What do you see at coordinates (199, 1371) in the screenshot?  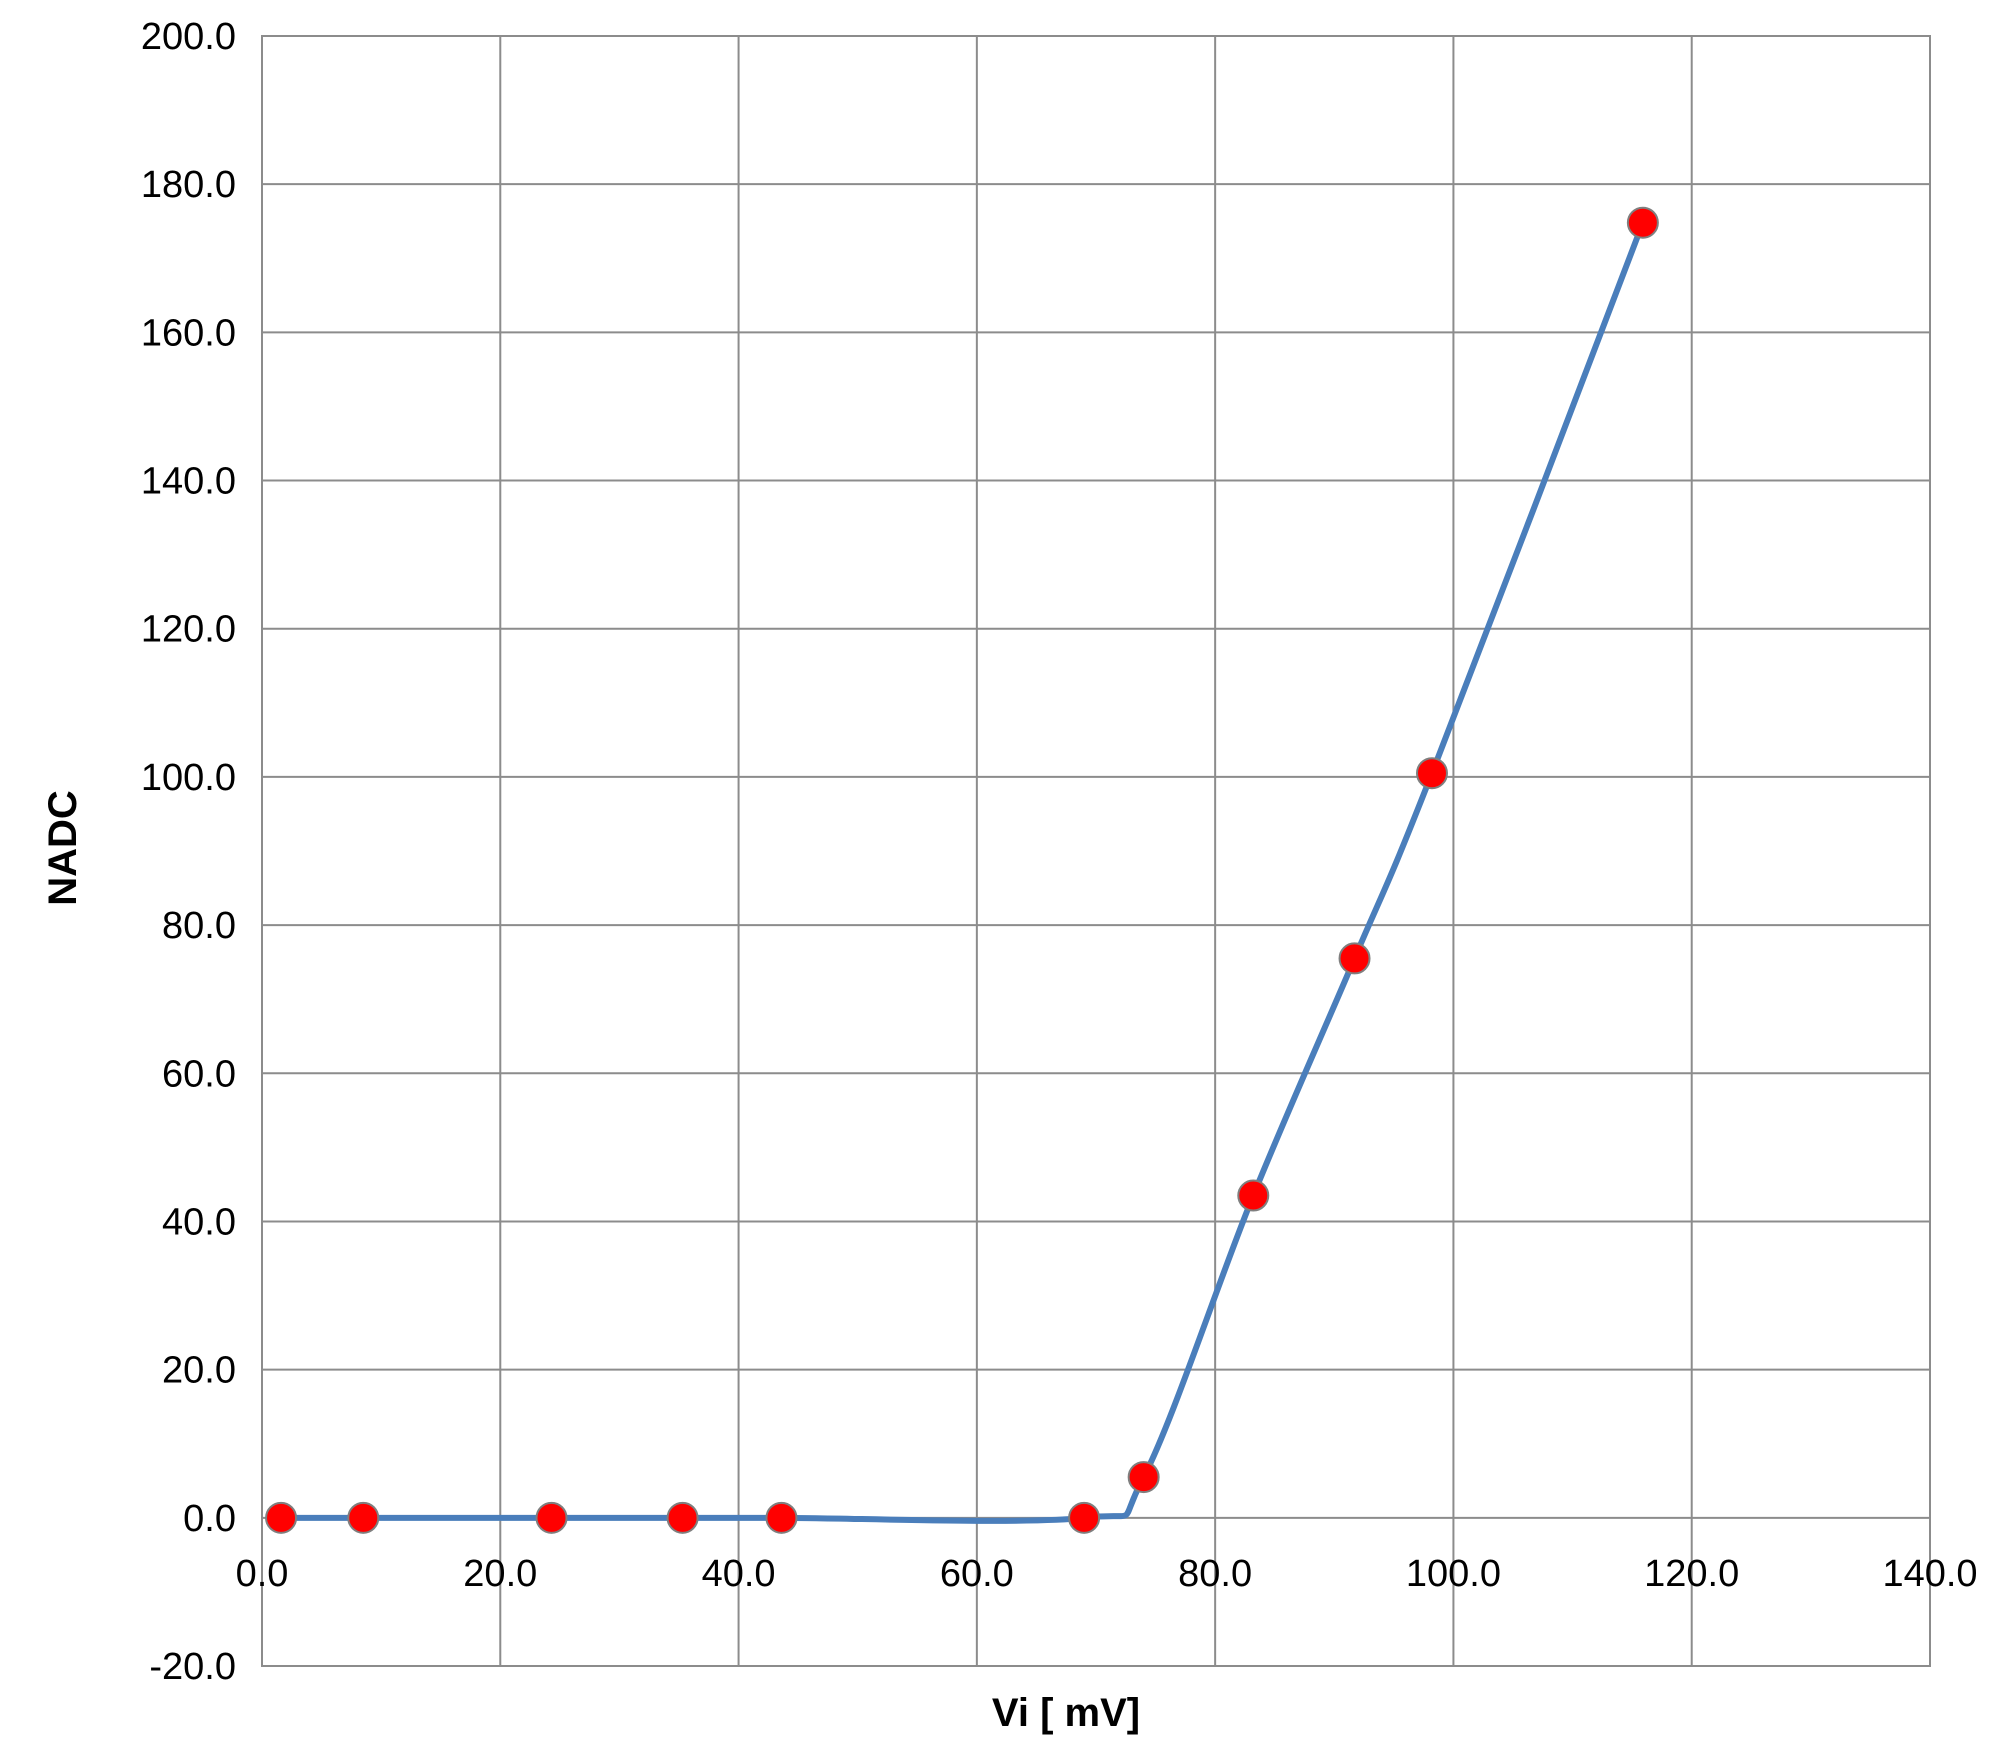 I see `y-tick-label: 20.0` at bounding box center [199, 1371].